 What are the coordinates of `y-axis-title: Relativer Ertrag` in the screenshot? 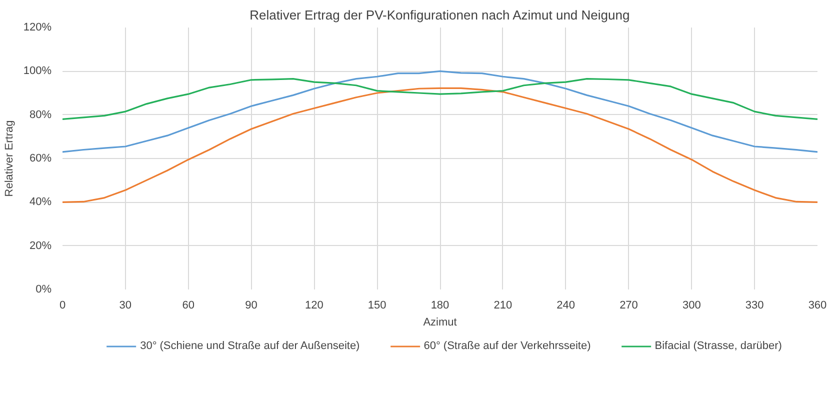 It's located at (9, 158).